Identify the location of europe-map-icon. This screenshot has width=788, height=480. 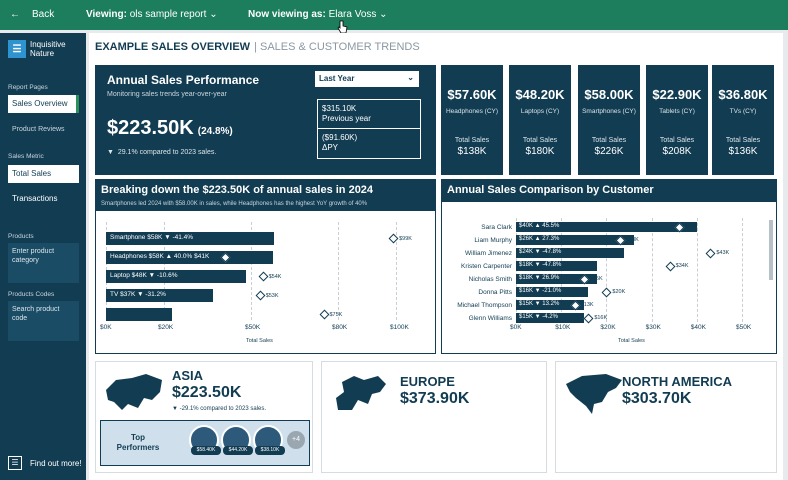
(361, 393).